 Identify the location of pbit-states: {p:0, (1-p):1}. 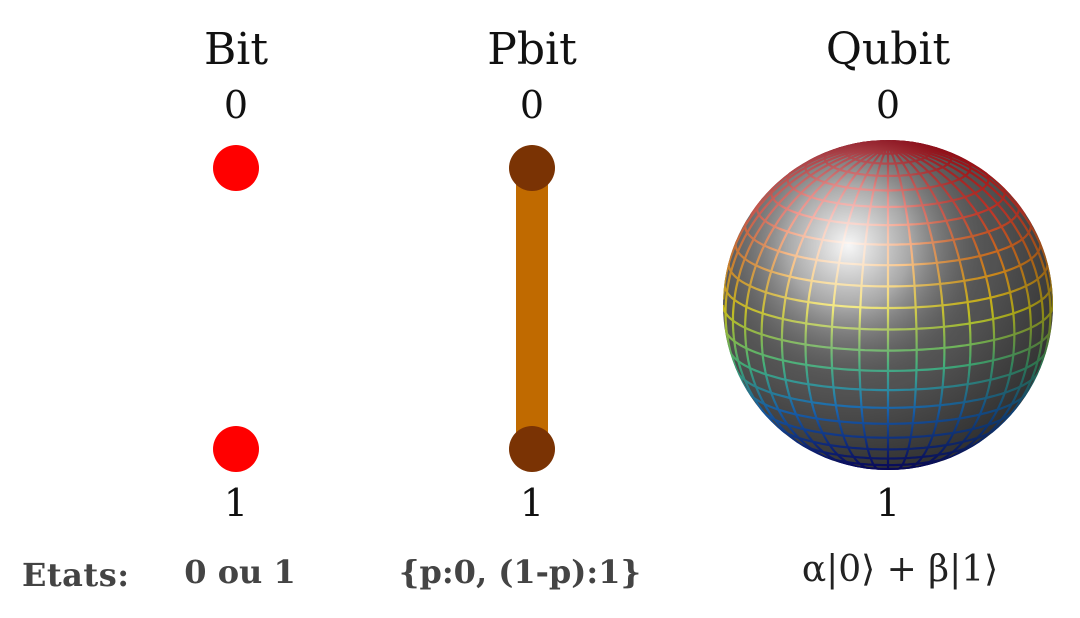
(520, 572).